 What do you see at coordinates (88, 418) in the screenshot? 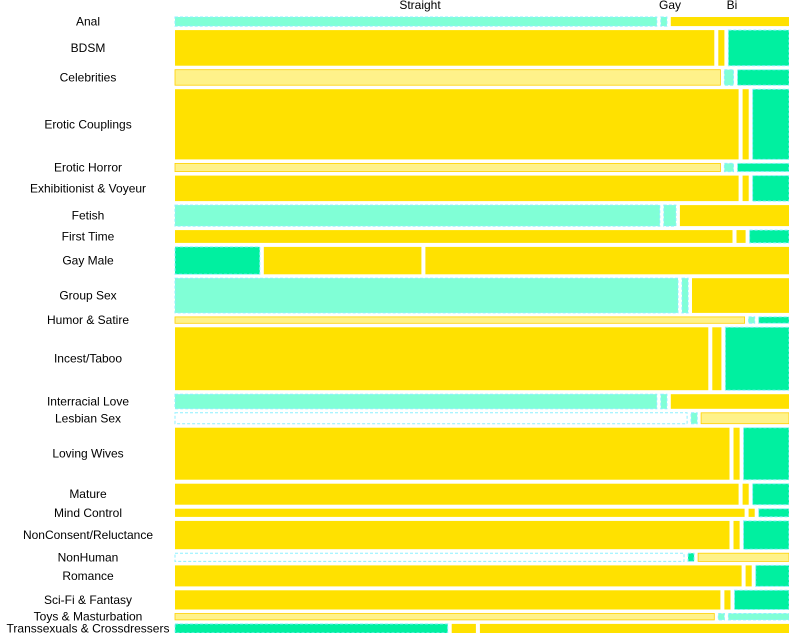
I see `row-label-lesbian-sex: Lesbian Sex` at bounding box center [88, 418].